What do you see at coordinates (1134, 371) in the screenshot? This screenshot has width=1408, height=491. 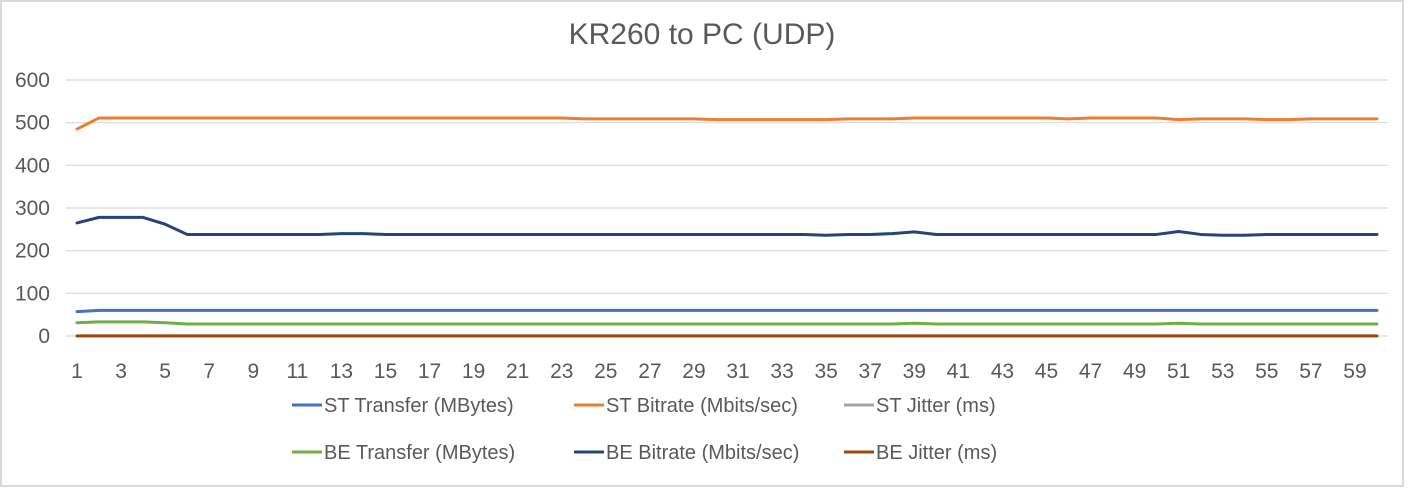 I see `x-tick-label: 49` at bounding box center [1134, 371].